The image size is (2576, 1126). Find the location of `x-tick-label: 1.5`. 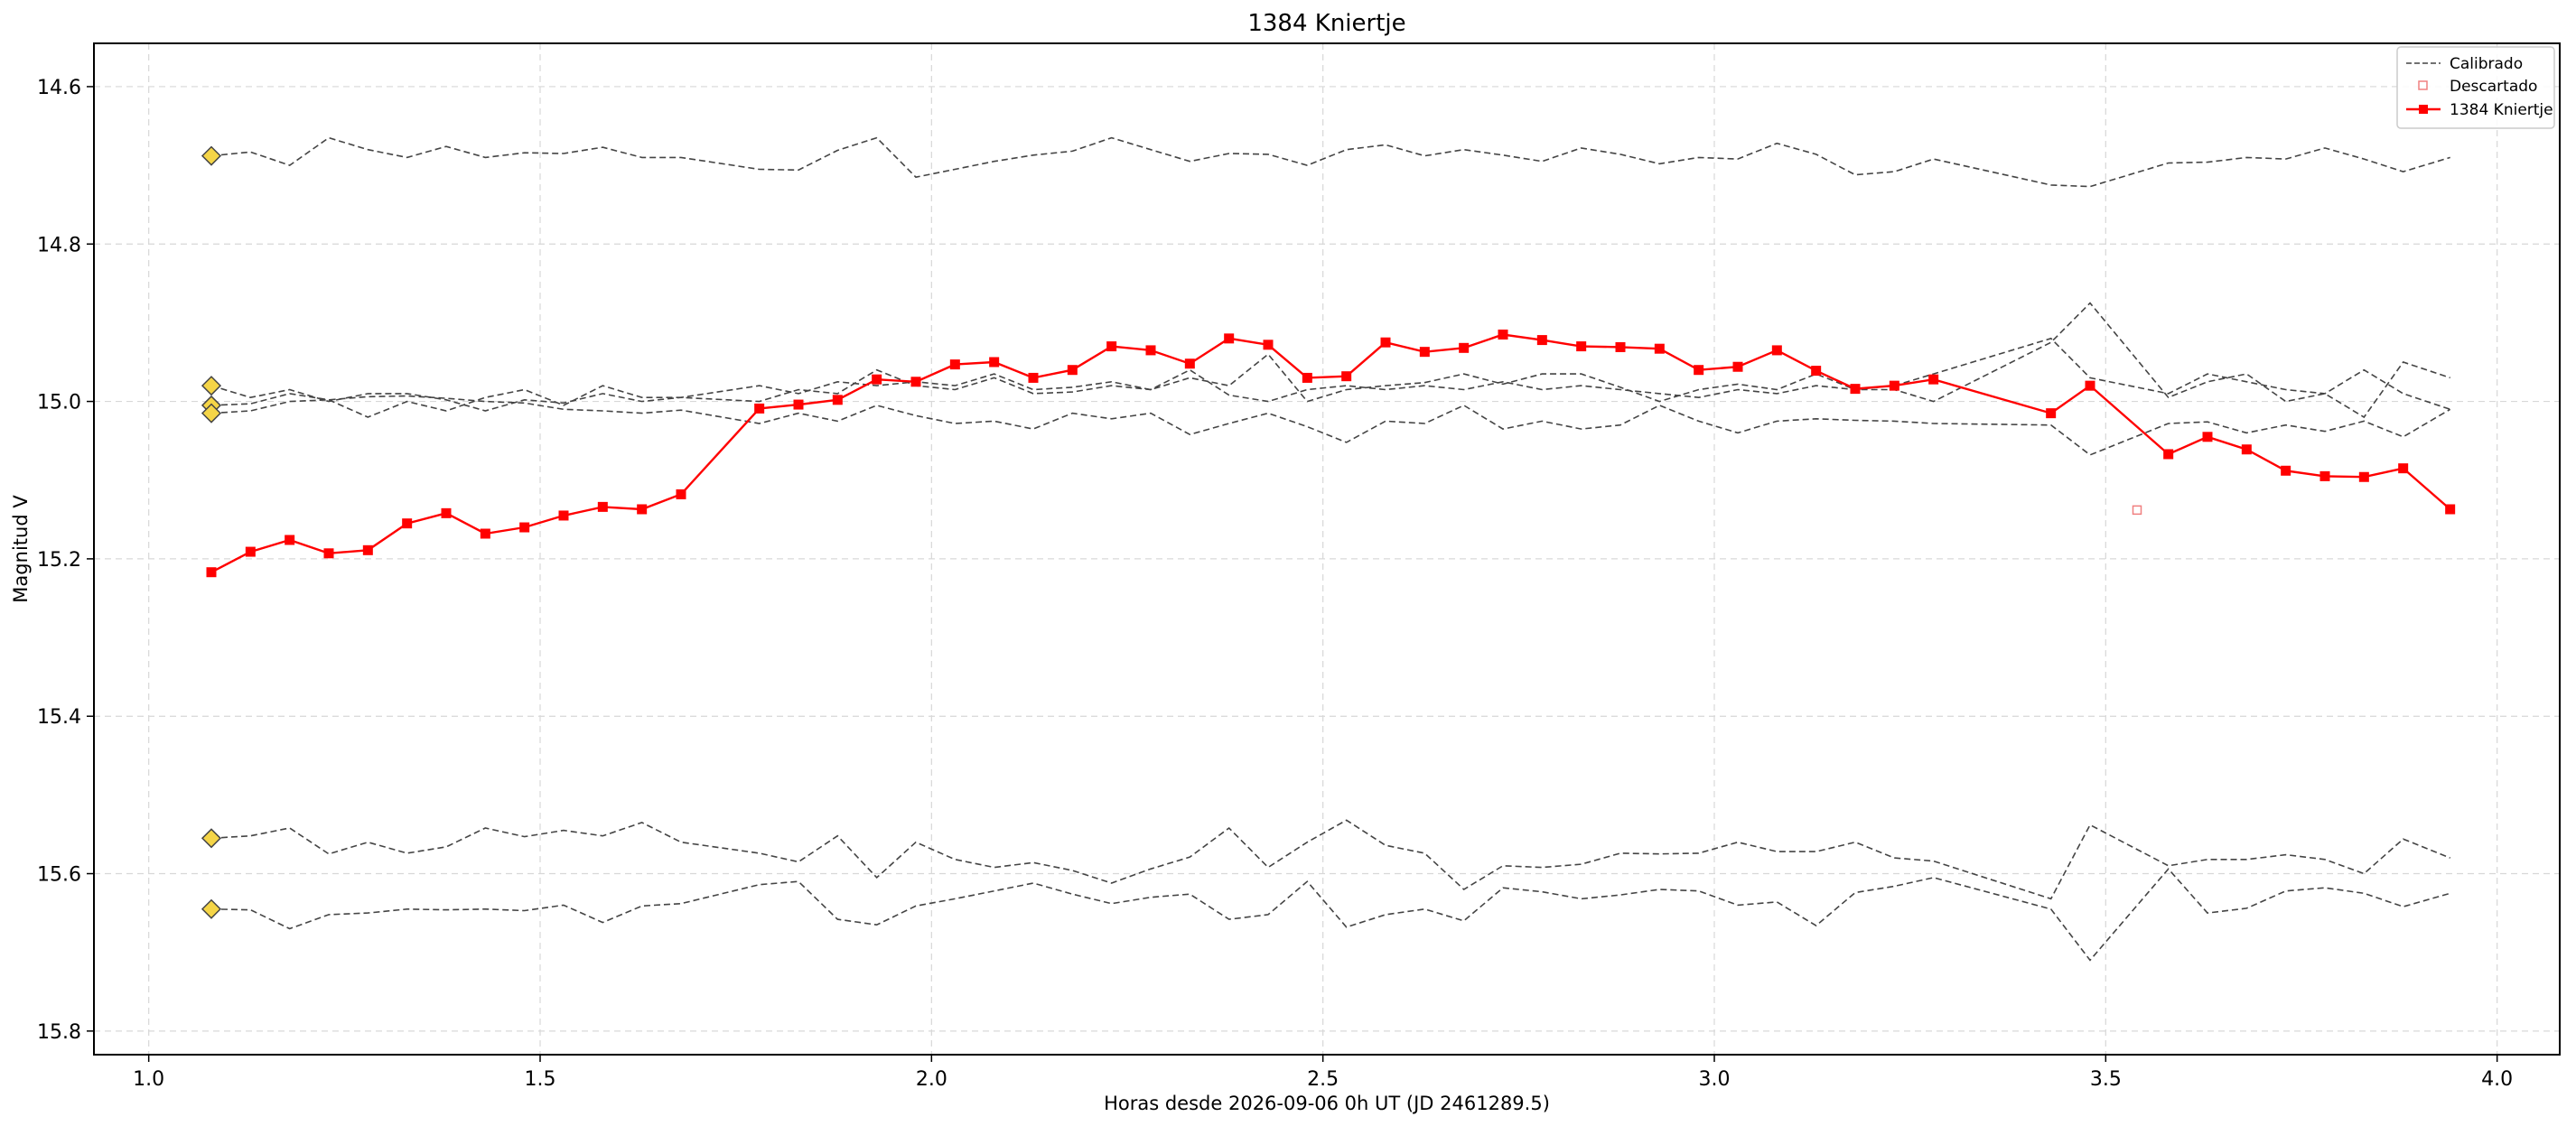

x-tick-label: 1.5 is located at coordinates (540, 1080).